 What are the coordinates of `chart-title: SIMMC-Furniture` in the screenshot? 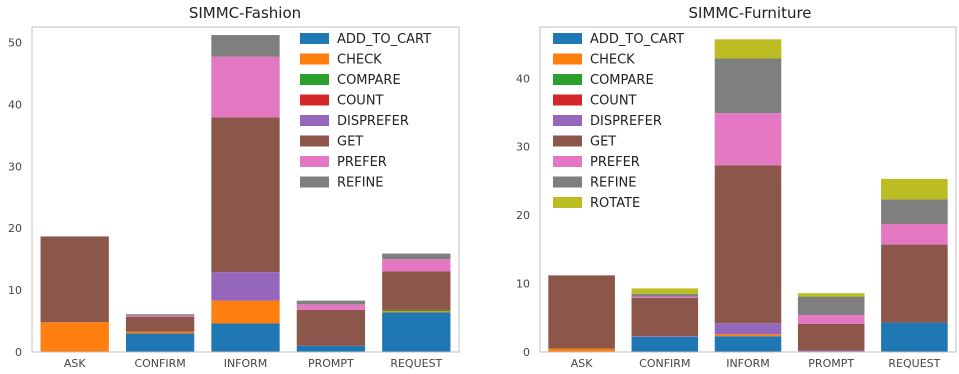 It's located at (749, 13).